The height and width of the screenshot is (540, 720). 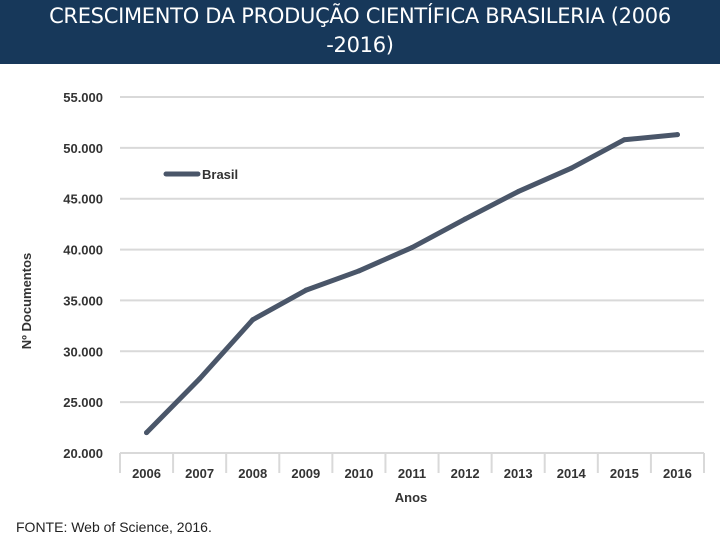 What do you see at coordinates (411, 497) in the screenshot?
I see `x-axis-label: Anos` at bounding box center [411, 497].